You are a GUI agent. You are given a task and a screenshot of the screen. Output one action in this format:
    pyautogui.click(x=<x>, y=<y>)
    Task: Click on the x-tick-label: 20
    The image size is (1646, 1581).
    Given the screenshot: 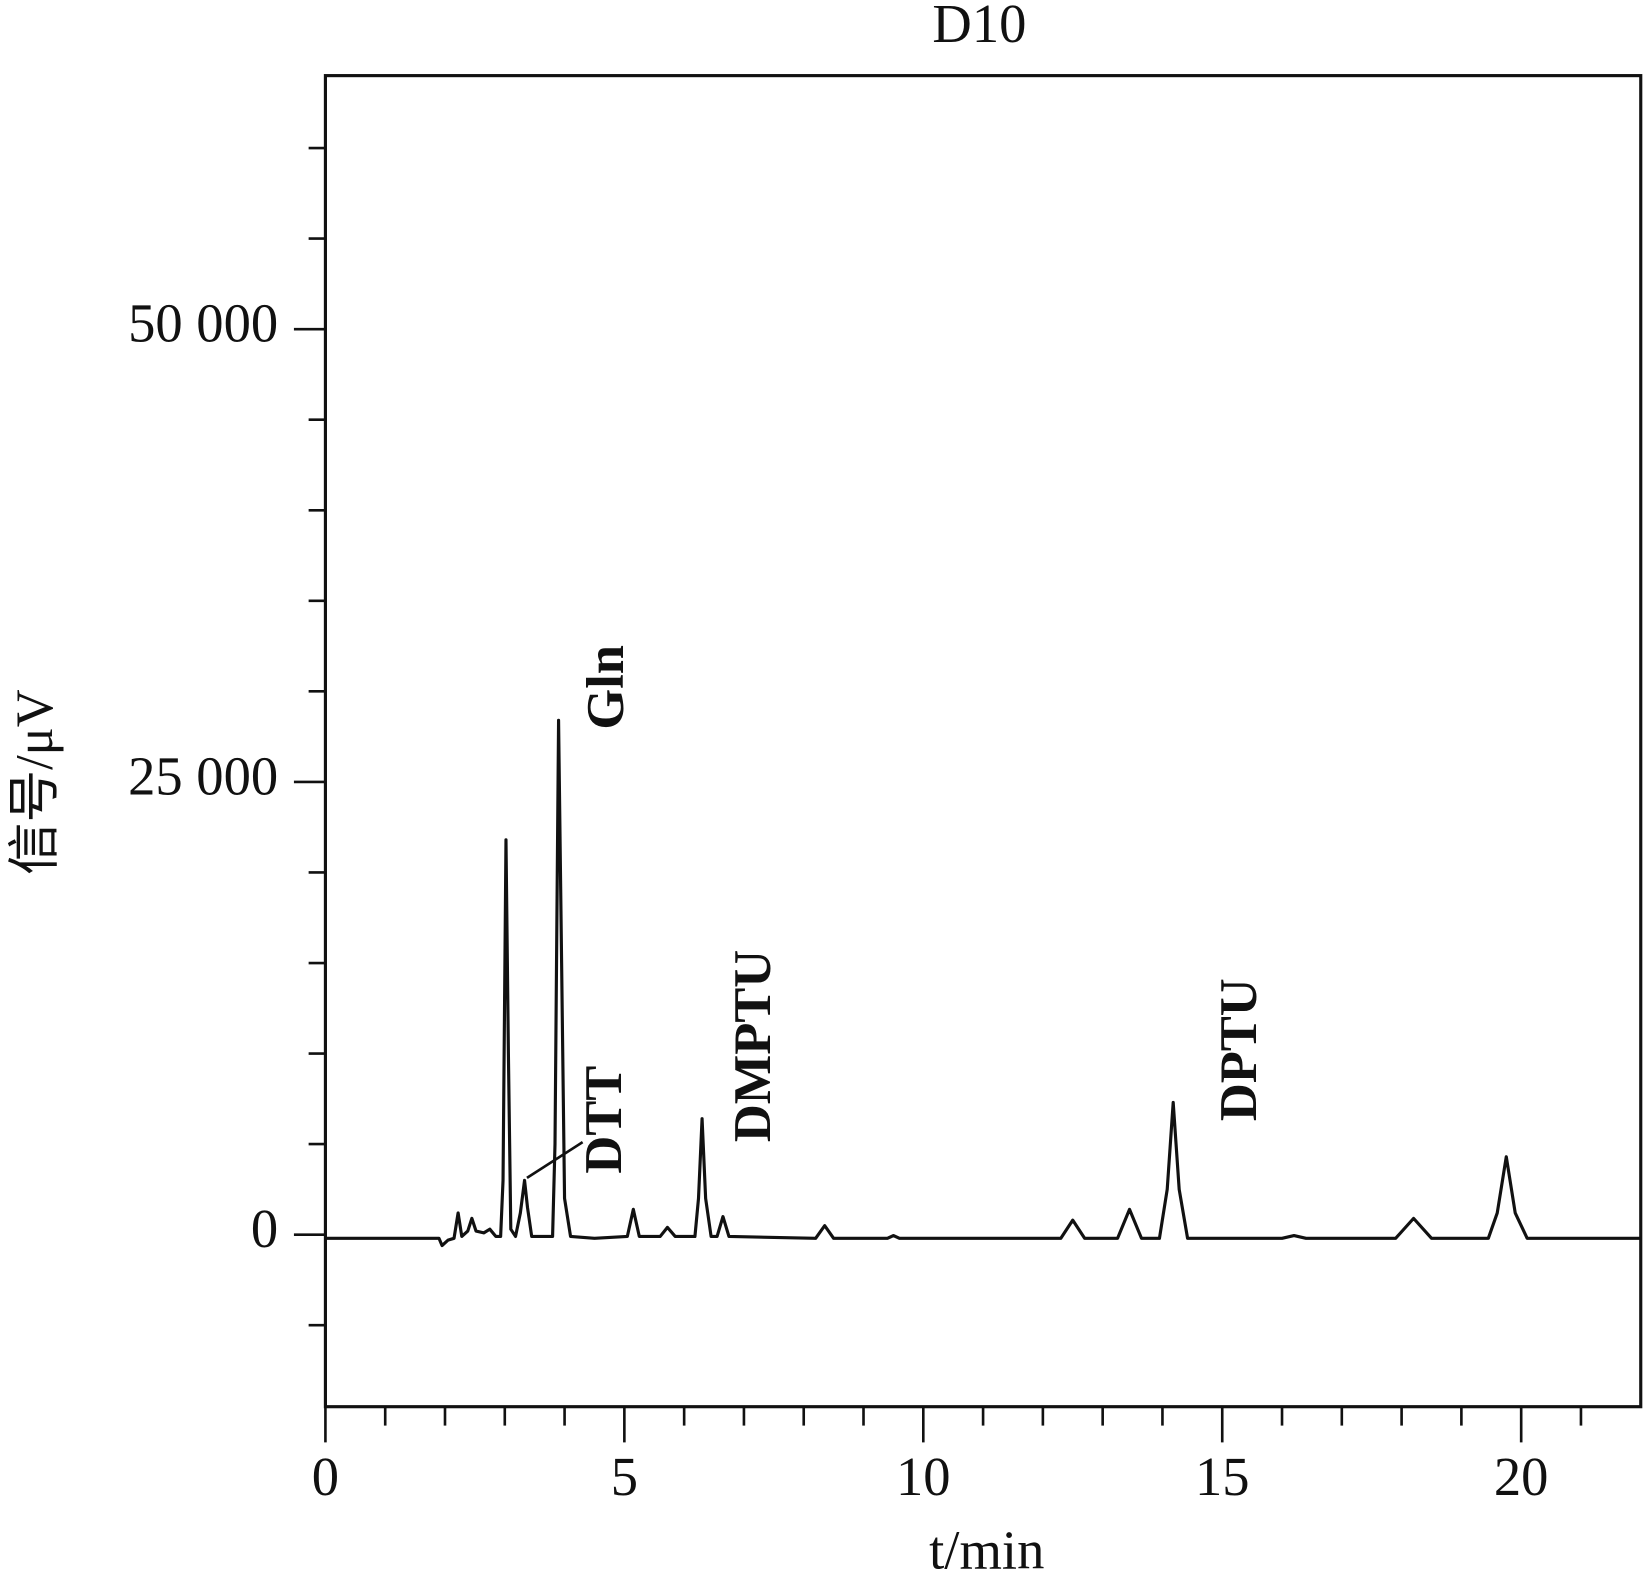 What is the action you would take?
    pyautogui.click(x=1521, y=1476)
    